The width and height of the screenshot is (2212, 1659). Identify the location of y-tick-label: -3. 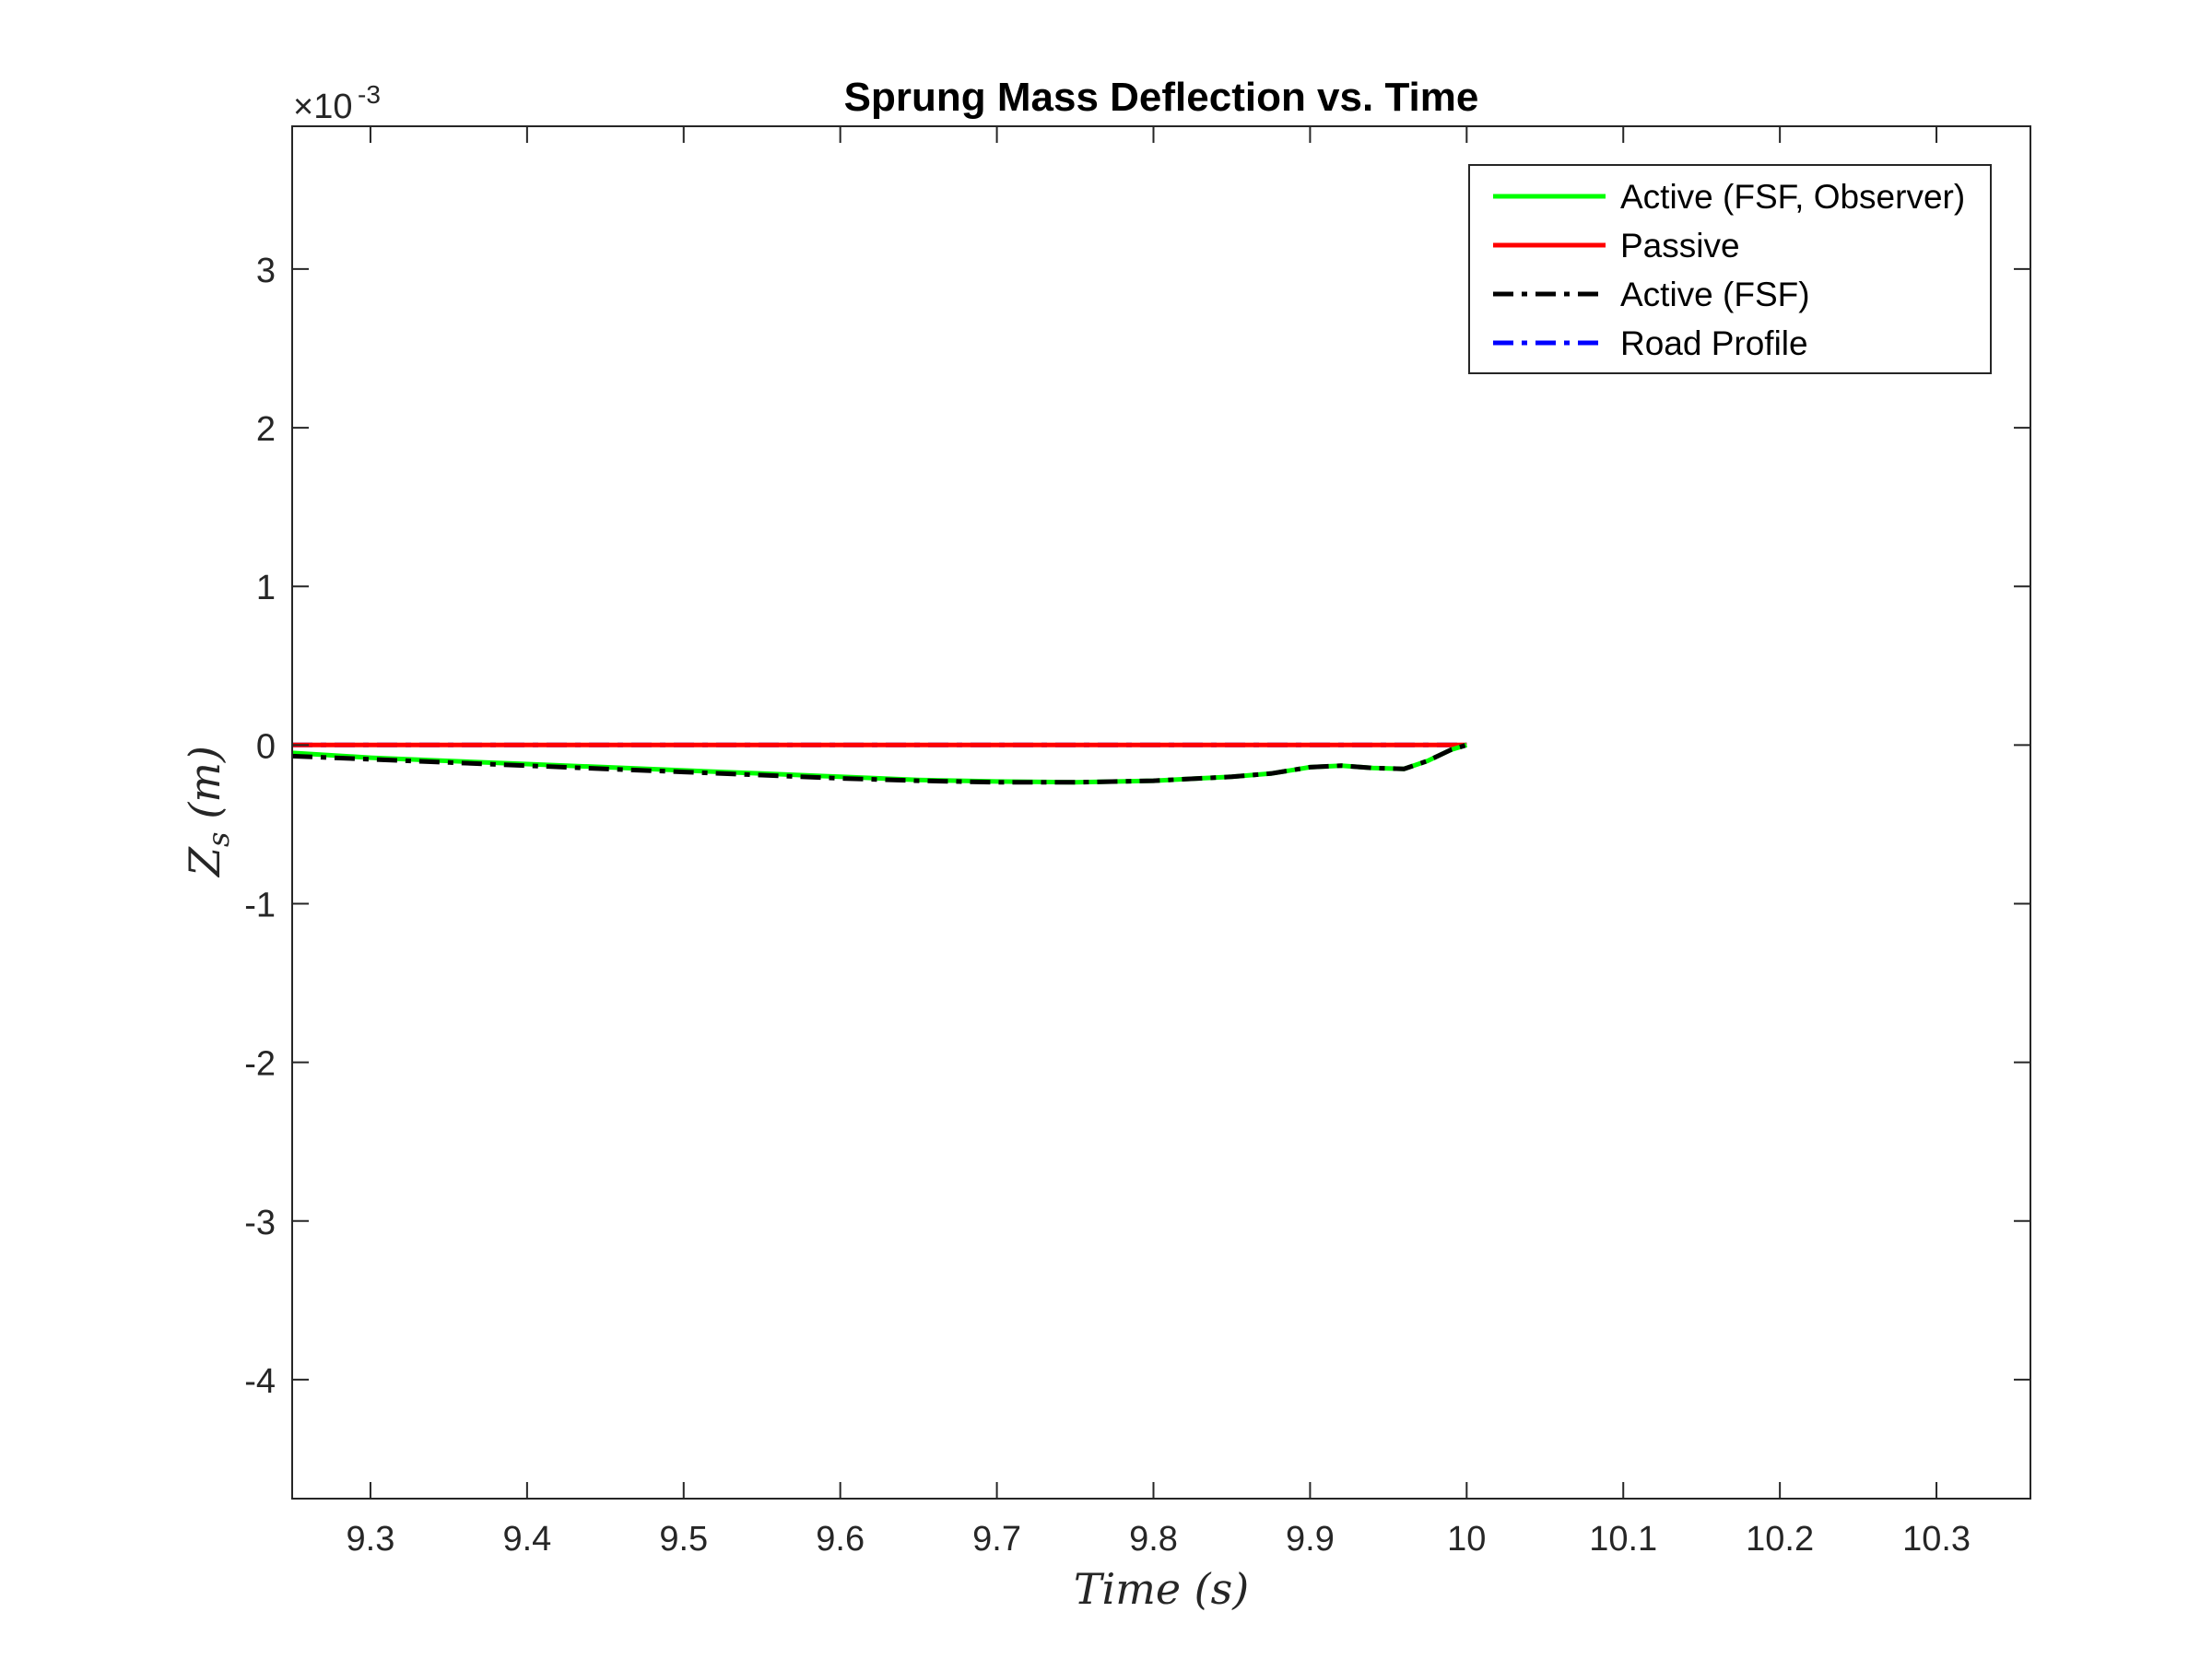
(260, 1223).